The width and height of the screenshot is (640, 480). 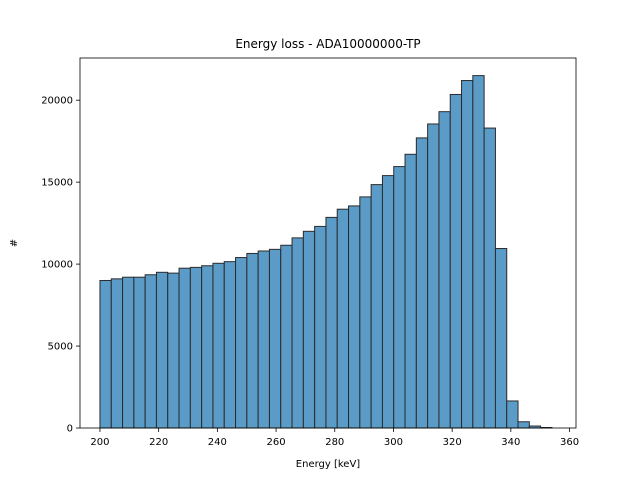 I want to click on y-tick-label: 15000, so click(x=57, y=183).